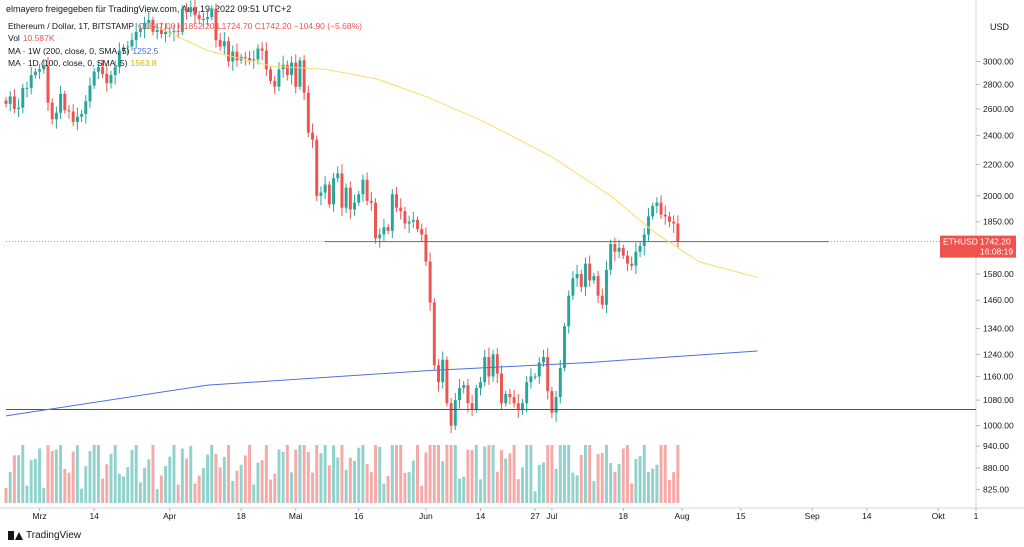 The width and height of the screenshot is (1024, 547). Describe the element at coordinates (998, 300) in the screenshot. I see `price-tick-label: 1460.00` at that location.